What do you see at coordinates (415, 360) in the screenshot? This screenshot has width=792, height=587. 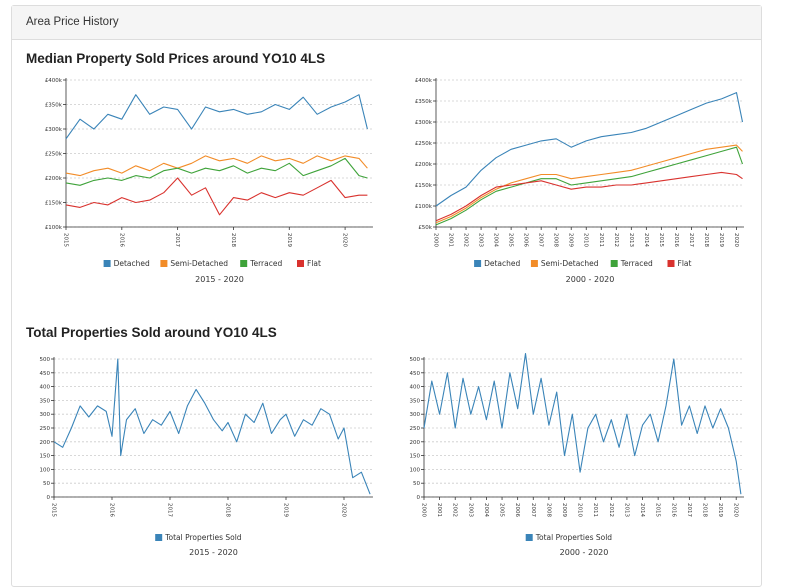 I see `y-tick-label: 500` at bounding box center [415, 360].